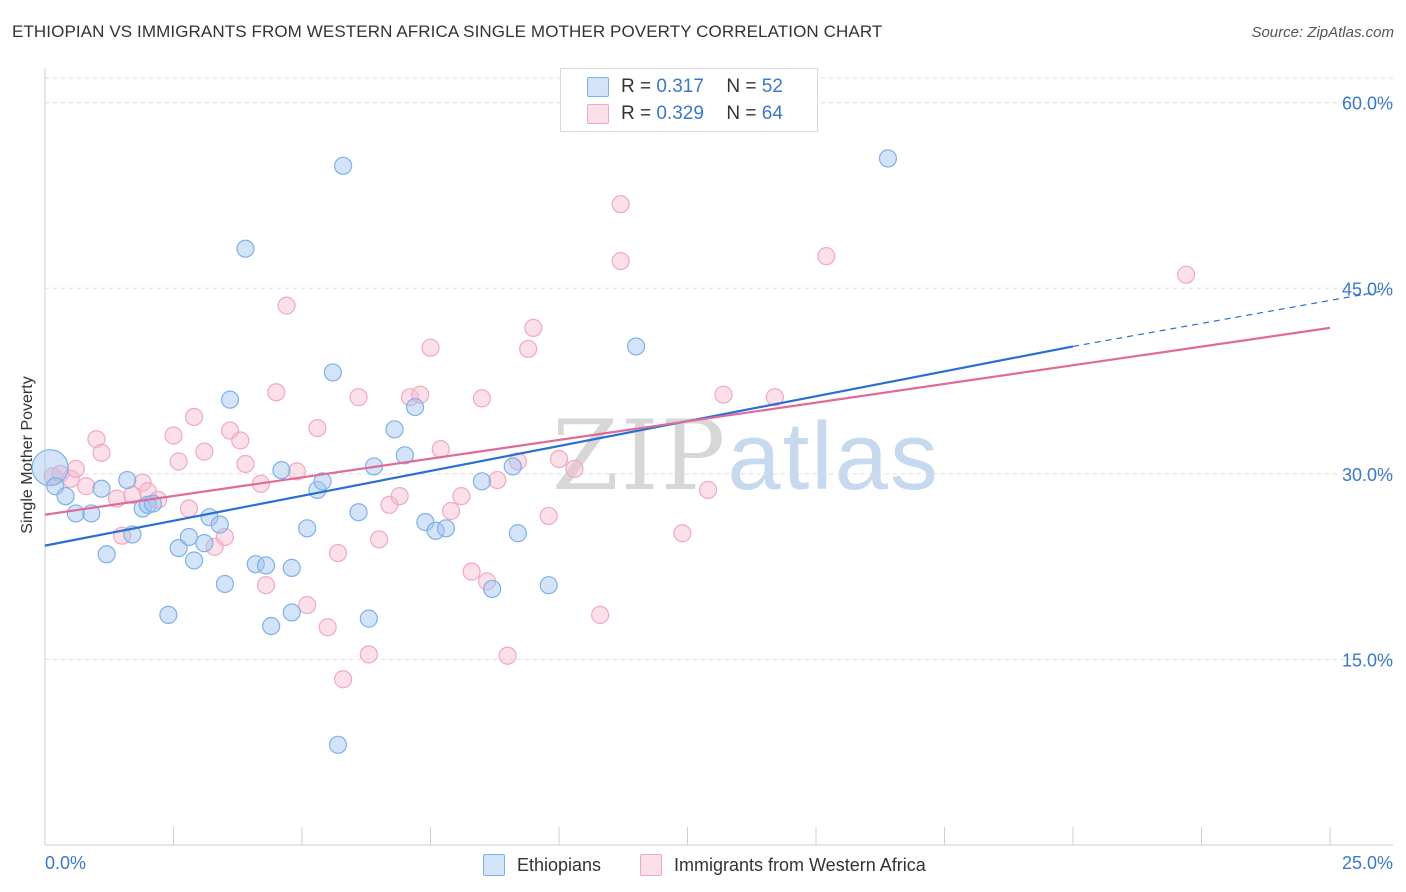 The height and width of the screenshot is (892, 1406). I want to click on r-value: 0.329, so click(680, 113).